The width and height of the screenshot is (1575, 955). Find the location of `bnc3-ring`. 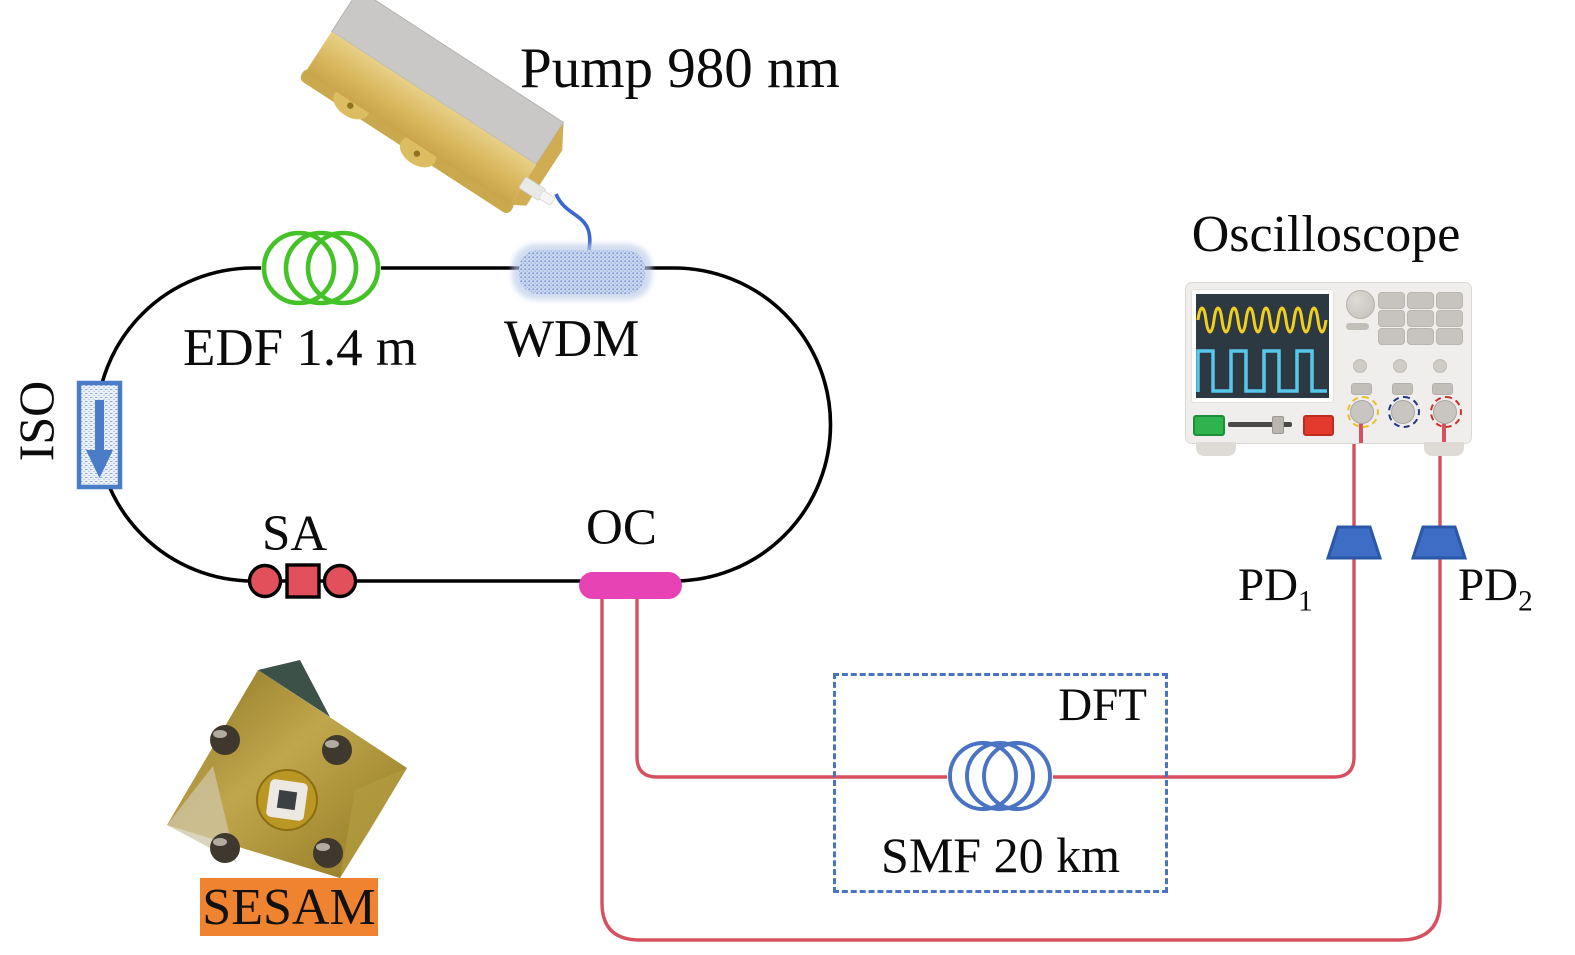

bnc3-ring is located at coordinates (1446, 412).